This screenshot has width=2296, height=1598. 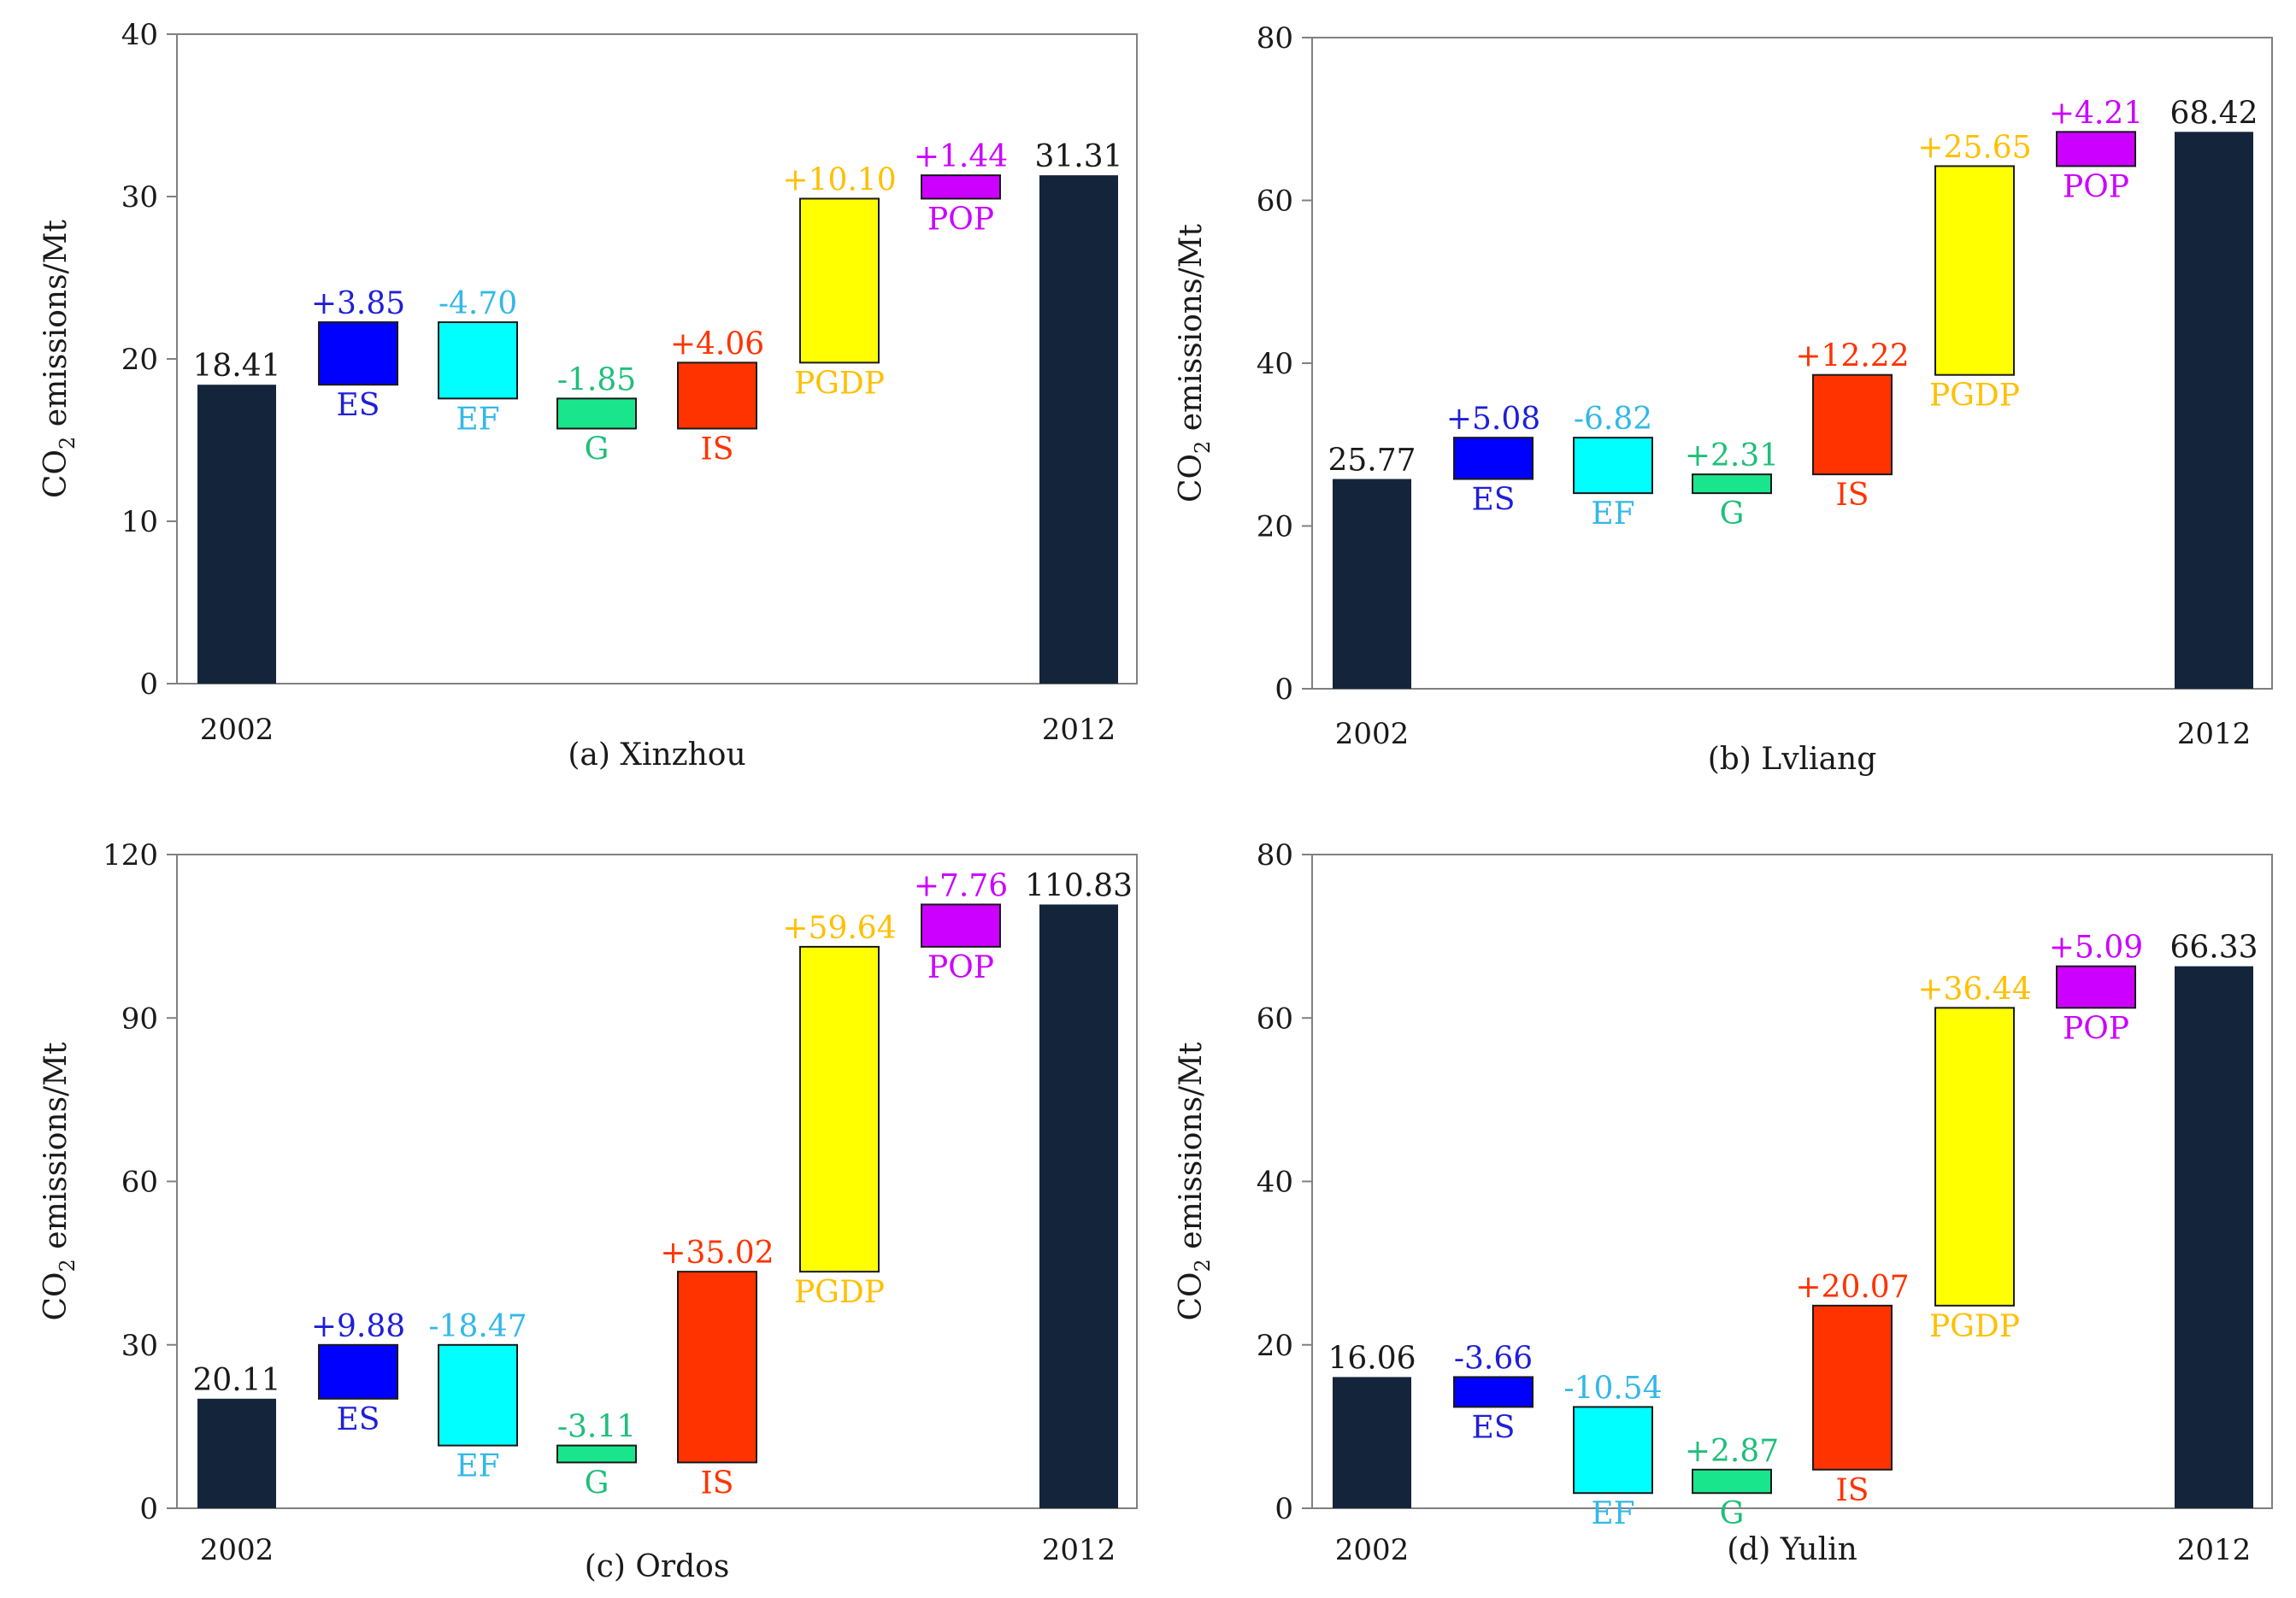 I want to click on bar-es-value-label: +9.88, so click(x=358, y=1326).